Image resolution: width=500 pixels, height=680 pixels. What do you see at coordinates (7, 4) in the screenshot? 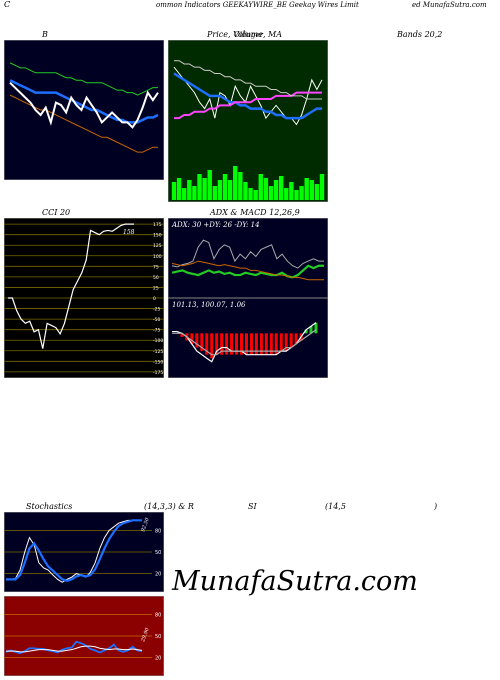
I see `header-left-letter: C` at bounding box center [7, 4].